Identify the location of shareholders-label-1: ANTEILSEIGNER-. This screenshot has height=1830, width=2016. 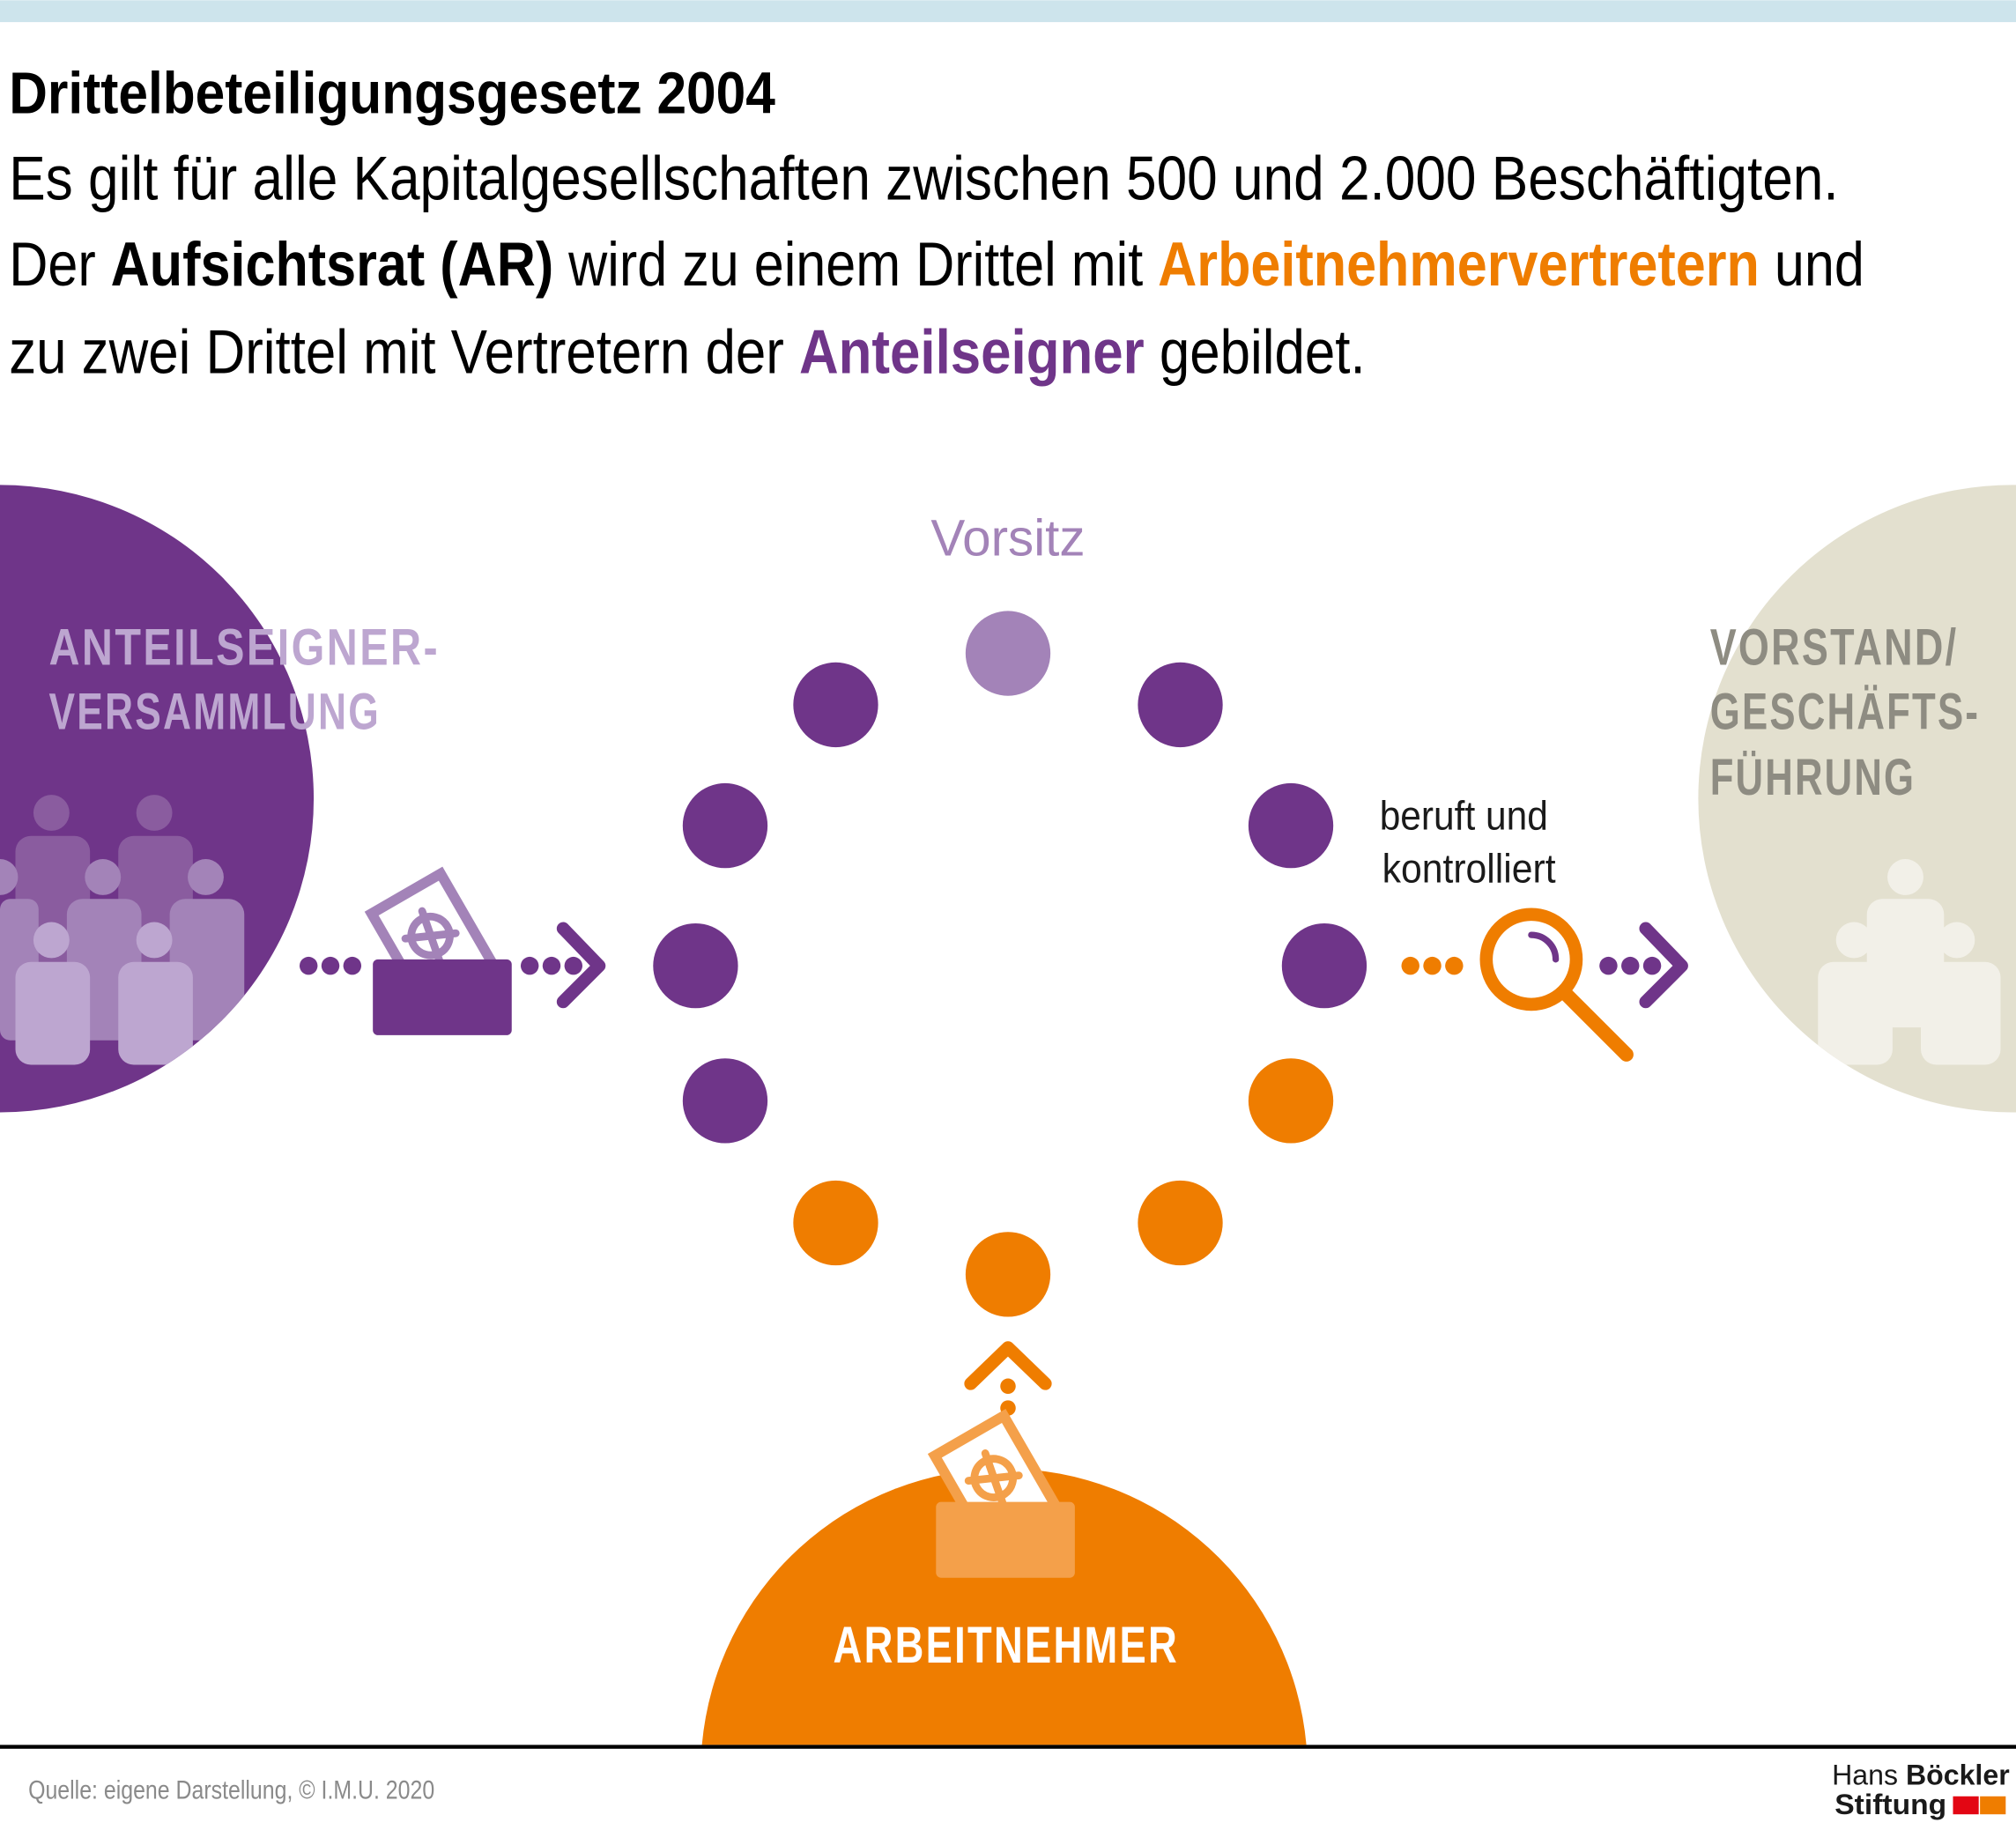
(244, 648).